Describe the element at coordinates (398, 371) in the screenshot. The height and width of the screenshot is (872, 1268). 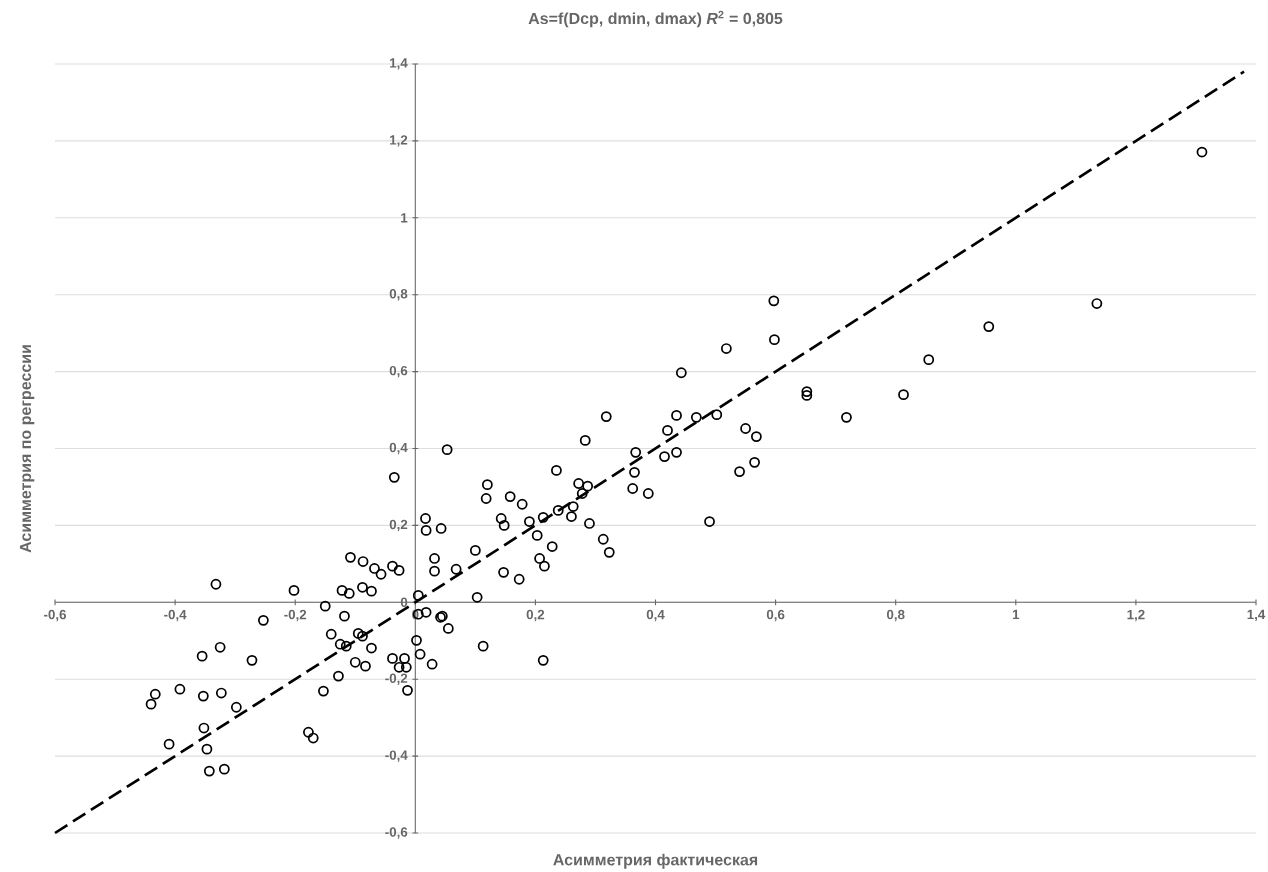
I see `y-tick-label: 0,6` at that location.